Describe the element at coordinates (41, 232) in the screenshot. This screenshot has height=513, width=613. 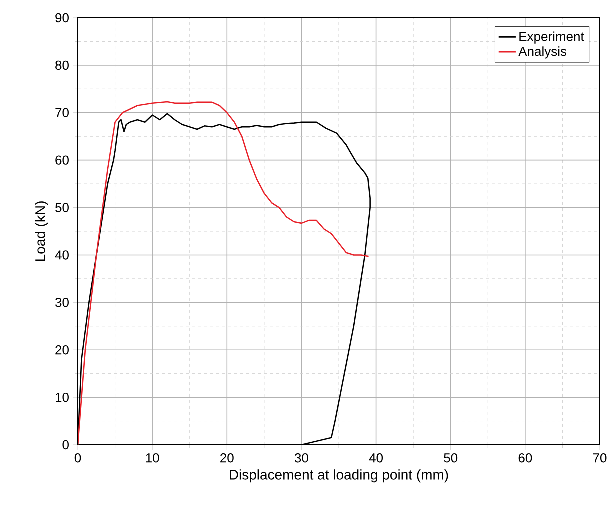
I see `y-axis-title: Load (kN)` at that location.